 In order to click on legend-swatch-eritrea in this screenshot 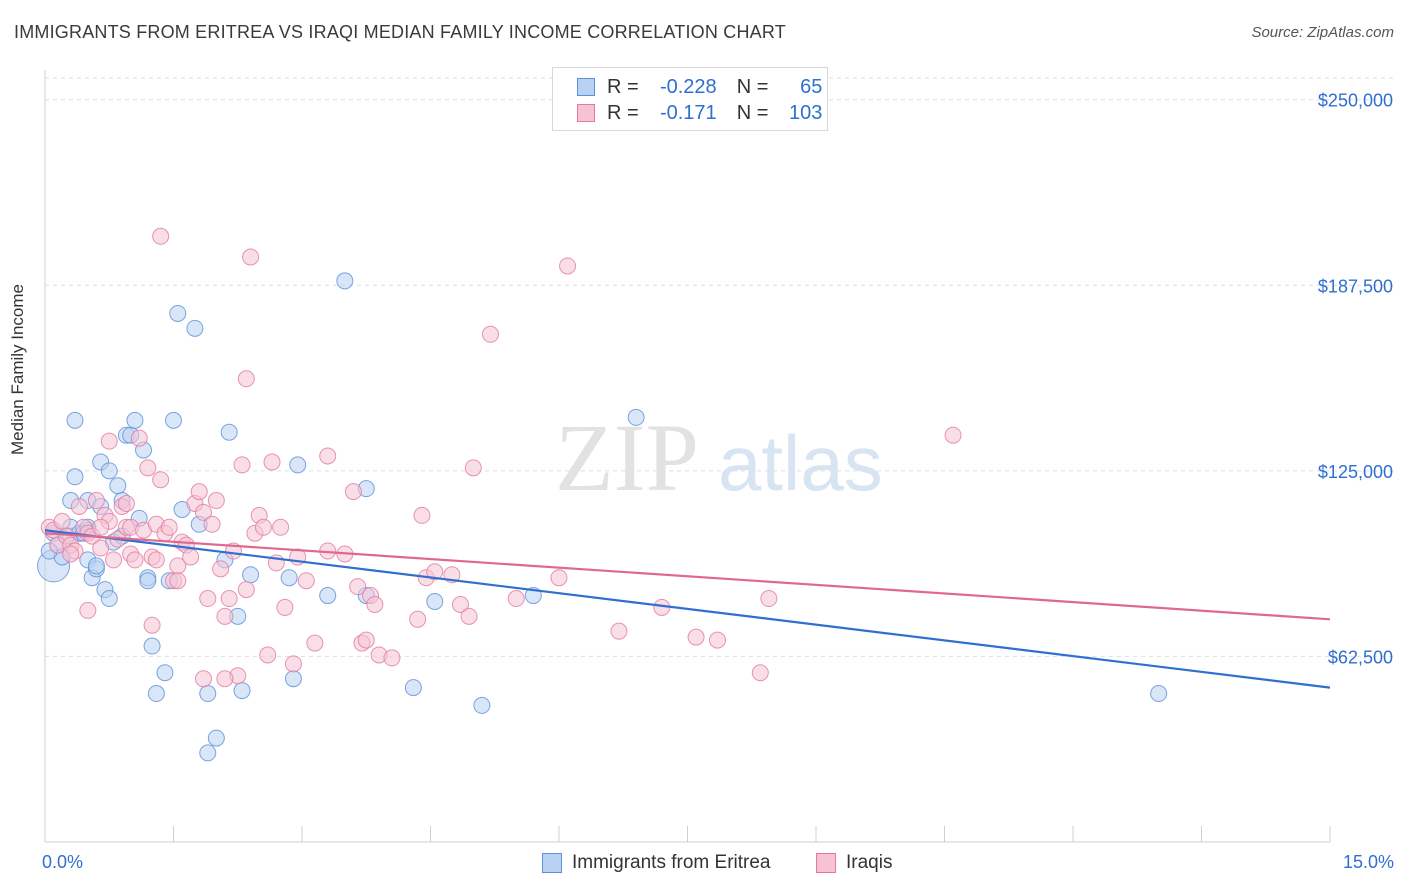, I will do `click(586, 87)`.